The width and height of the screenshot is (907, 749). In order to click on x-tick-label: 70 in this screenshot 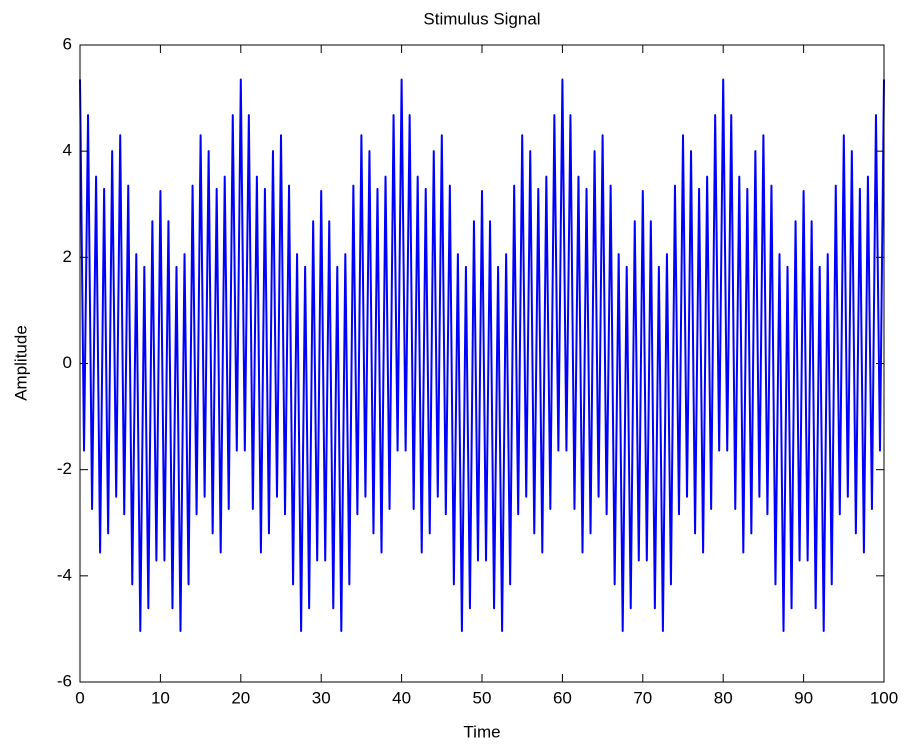, I will do `click(642, 697)`.